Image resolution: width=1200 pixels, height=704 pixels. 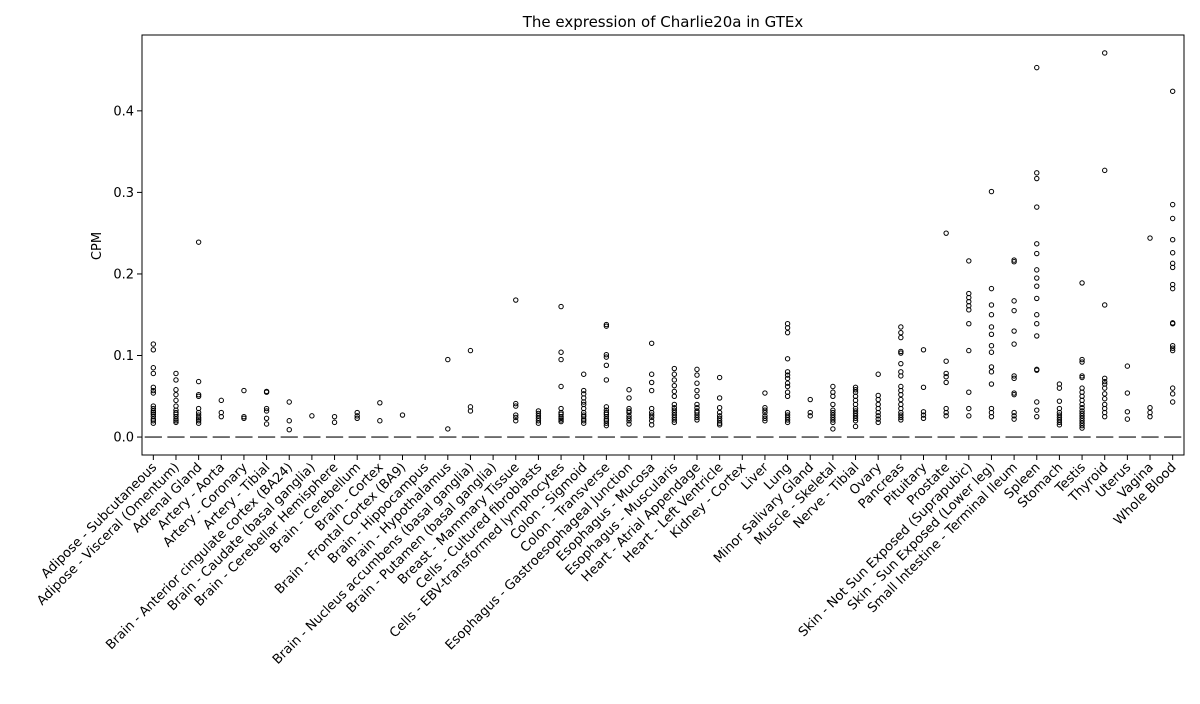 What do you see at coordinates (123, 111) in the screenshot?
I see `y-tick-label: 0.4` at bounding box center [123, 111].